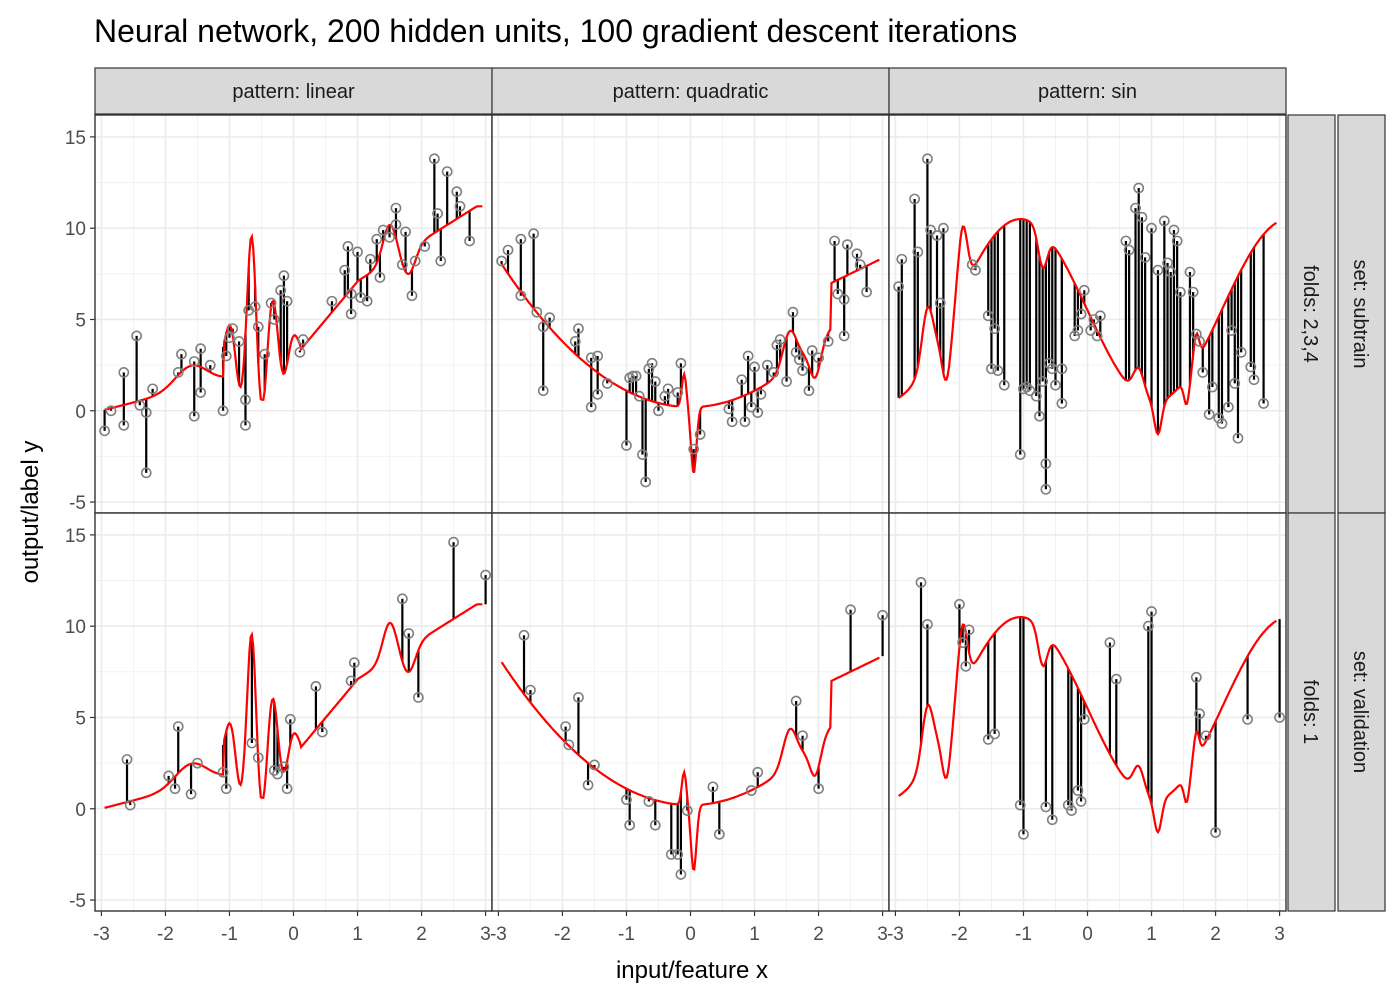 This screenshot has height=1005, width=1400. What do you see at coordinates (1361, 712) in the screenshot?
I see `row-strip-outer` at bounding box center [1361, 712].